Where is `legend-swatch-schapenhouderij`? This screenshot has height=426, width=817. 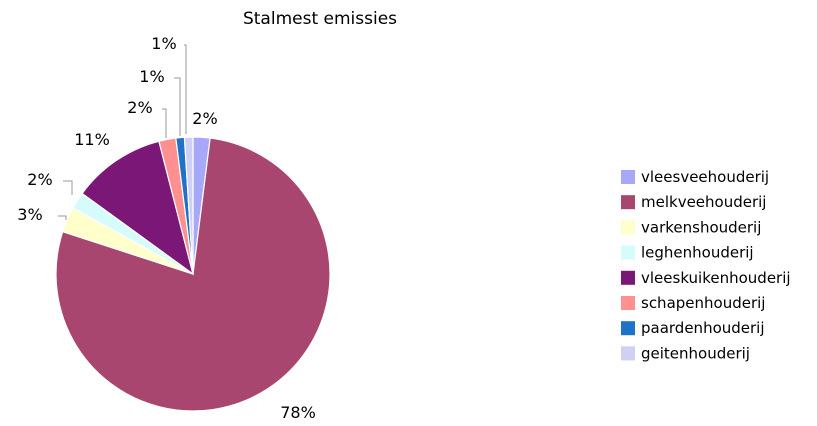 legend-swatch-schapenhouderij is located at coordinates (628, 303).